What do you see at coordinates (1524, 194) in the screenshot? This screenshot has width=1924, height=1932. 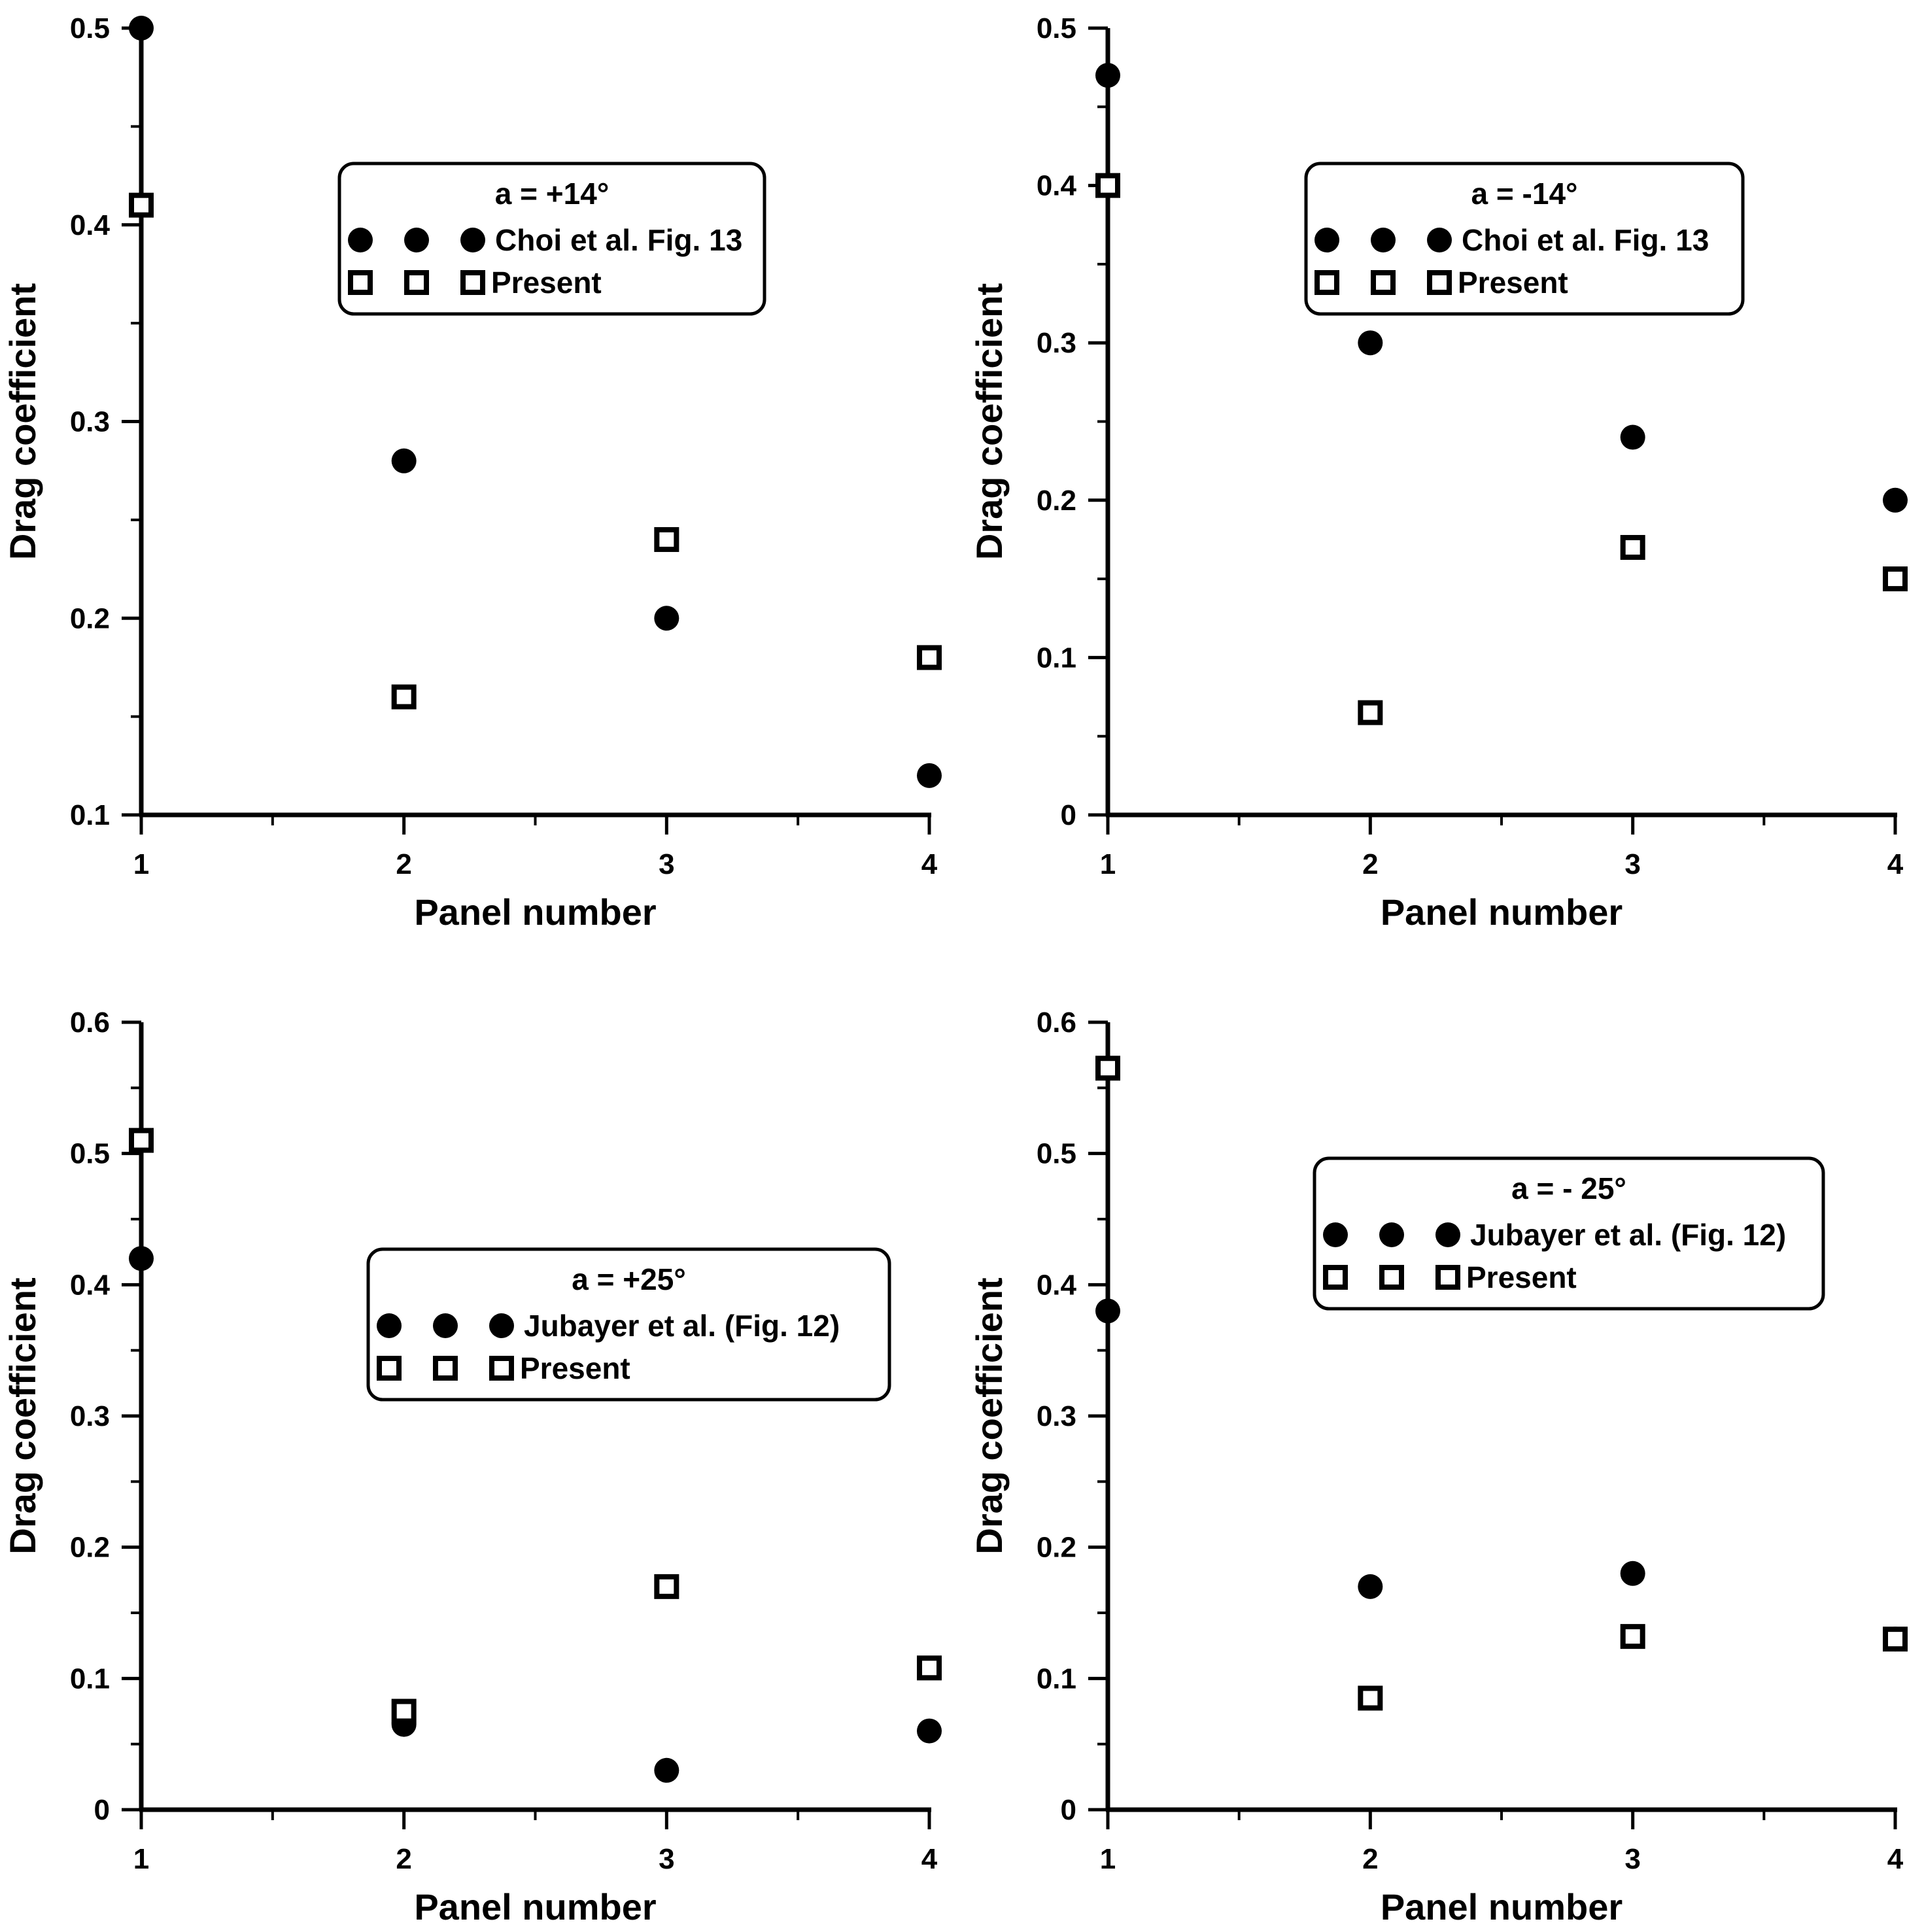 I see `legend-title: a = -14°` at bounding box center [1524, 194].